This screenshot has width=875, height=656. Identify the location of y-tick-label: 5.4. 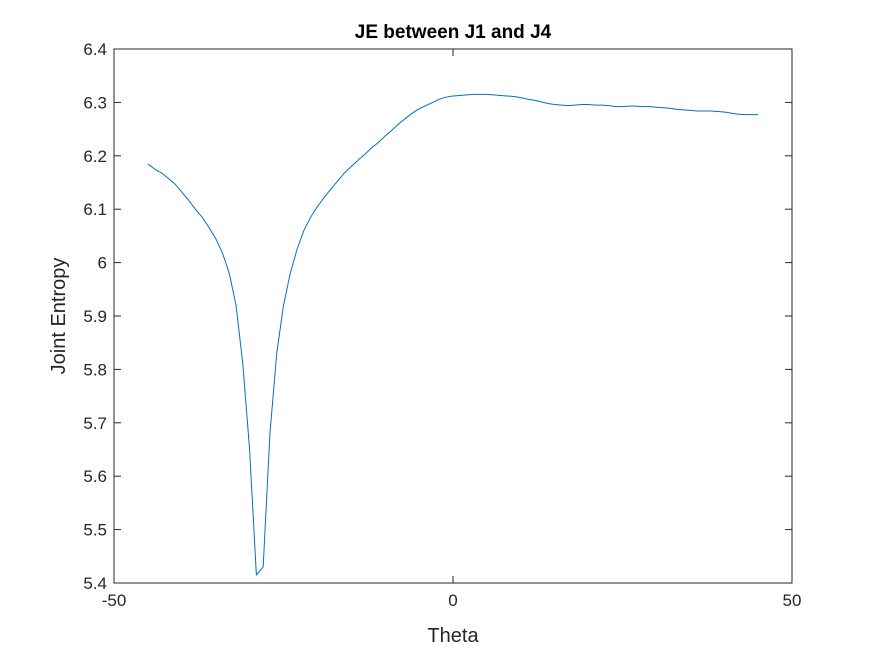
(95, 583).